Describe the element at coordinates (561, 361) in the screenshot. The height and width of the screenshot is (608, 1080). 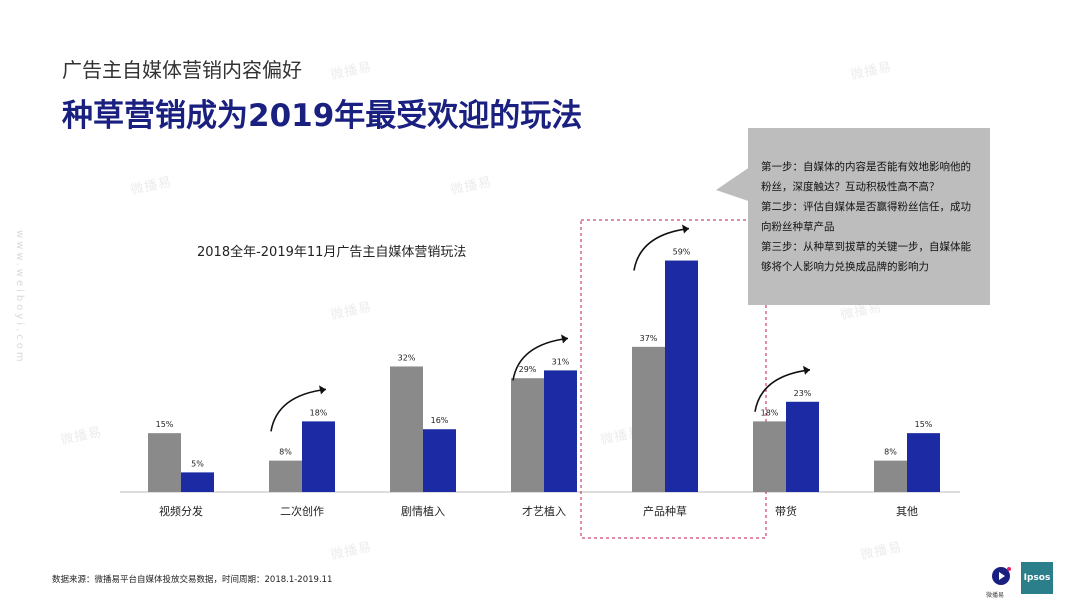
I see `data-label-blue-3: 31%` at that location.